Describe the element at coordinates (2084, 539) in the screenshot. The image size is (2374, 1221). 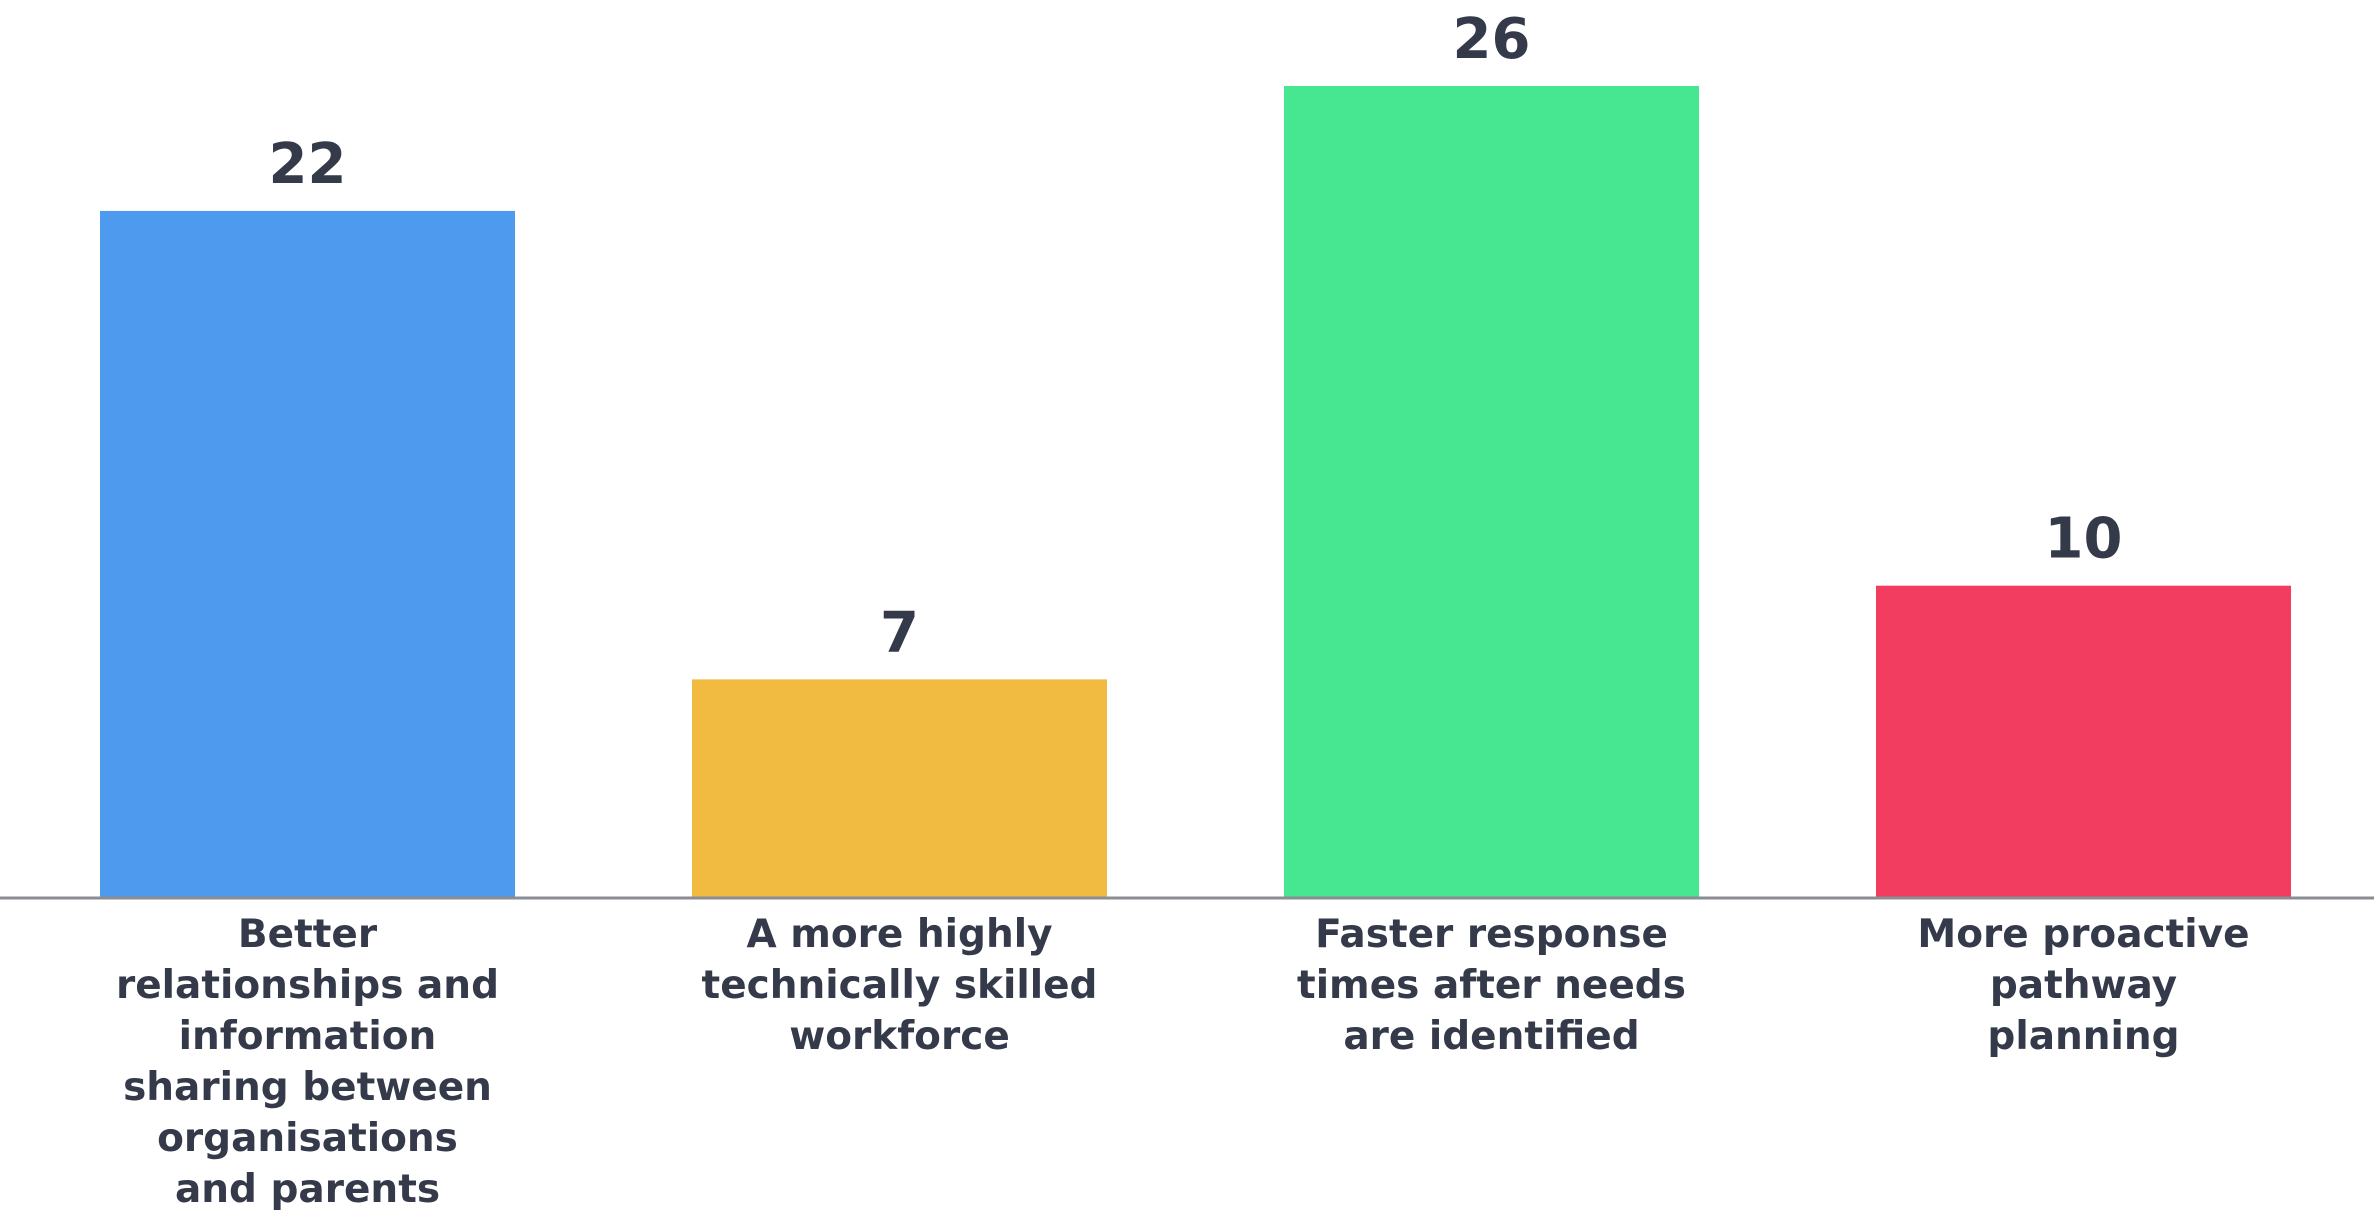
I see `value-label-4: 10` at that location.